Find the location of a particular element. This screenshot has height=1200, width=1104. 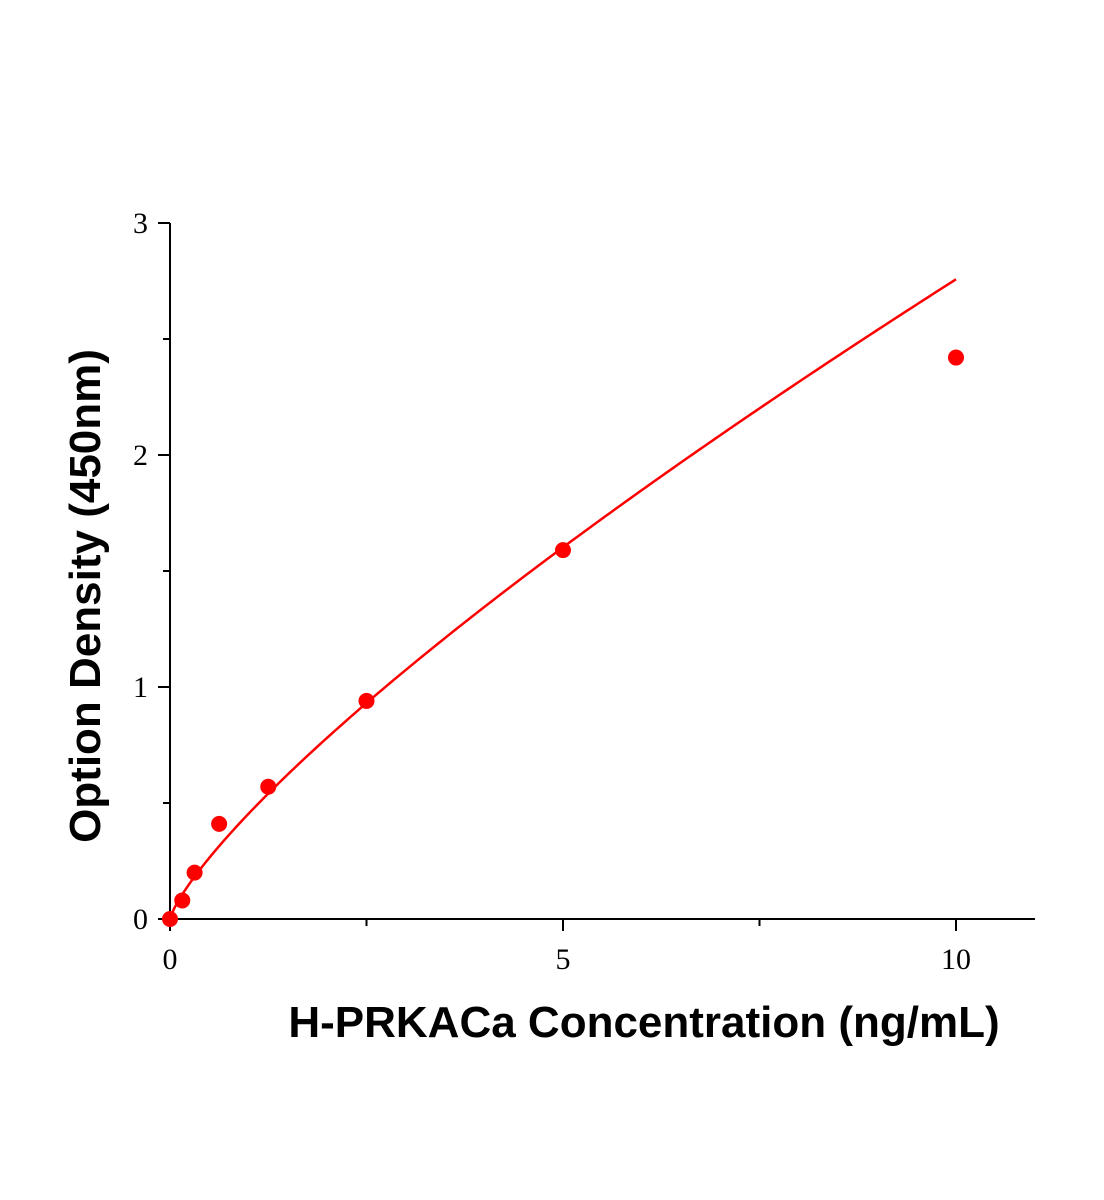

y-tick-label: 2 is located at coordinates (140, 455).